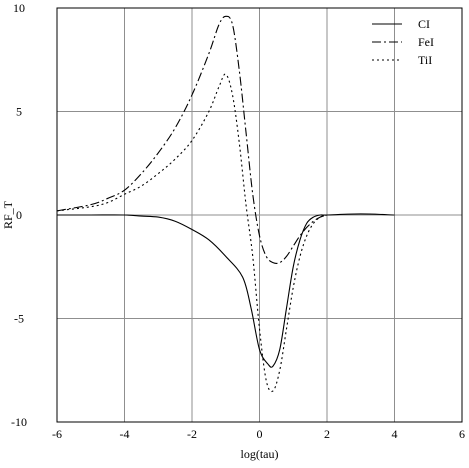  I want to click on y-axis-title: RF_T, so click(8, 214).